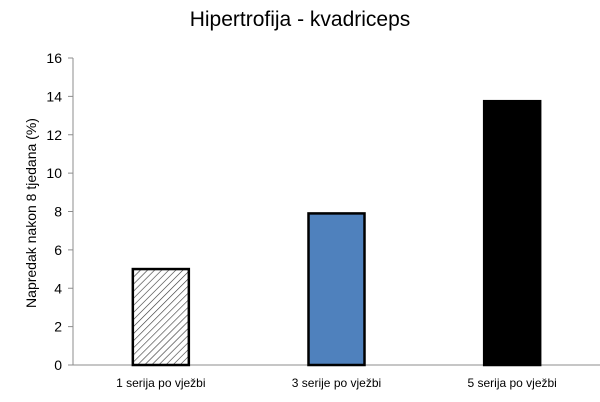 This screenshot has width=600, height=402. Describe the element at coordinates (58, 212) in the screenshot. I see `y-tick-label: 8` at that location.